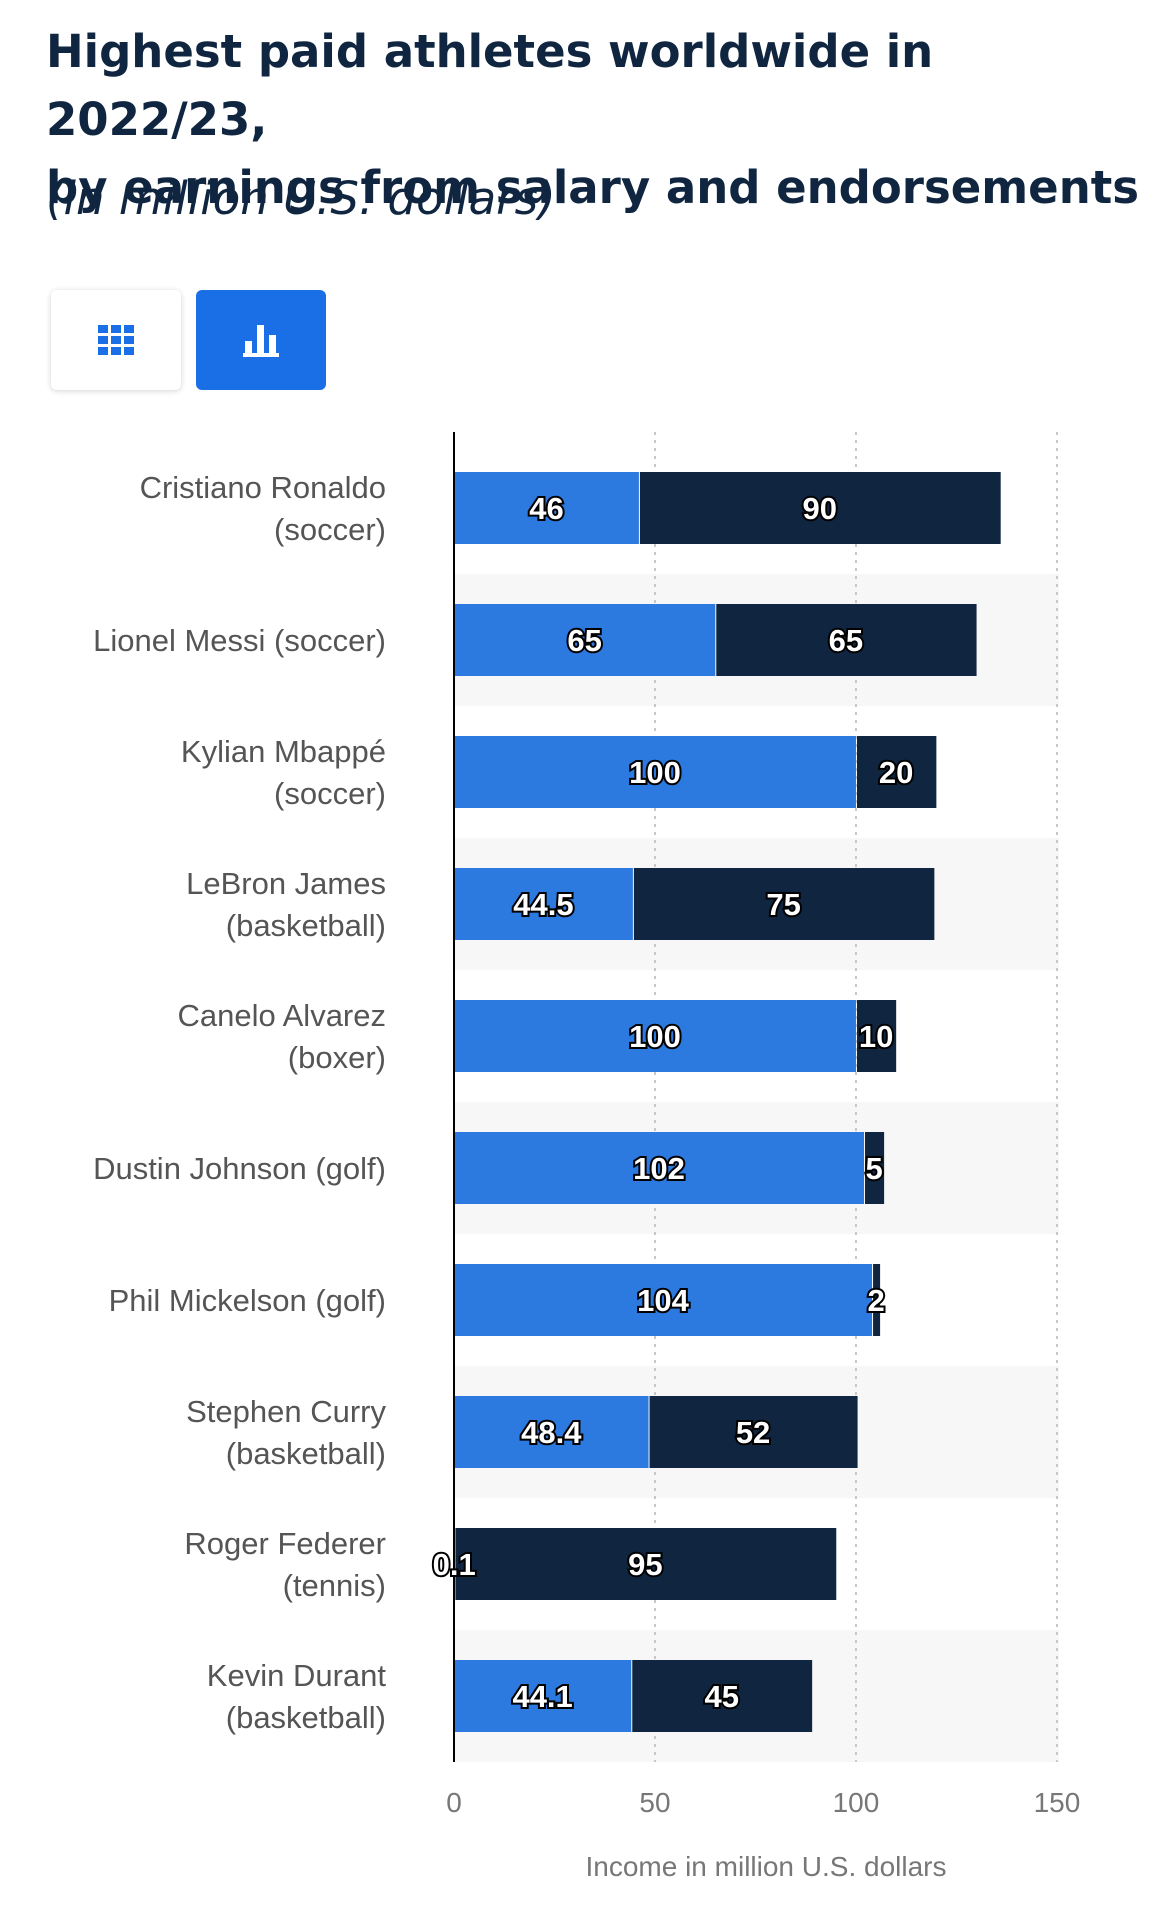  I want to click on category-label: Roger Federer (tennis), so click(285, 1564).